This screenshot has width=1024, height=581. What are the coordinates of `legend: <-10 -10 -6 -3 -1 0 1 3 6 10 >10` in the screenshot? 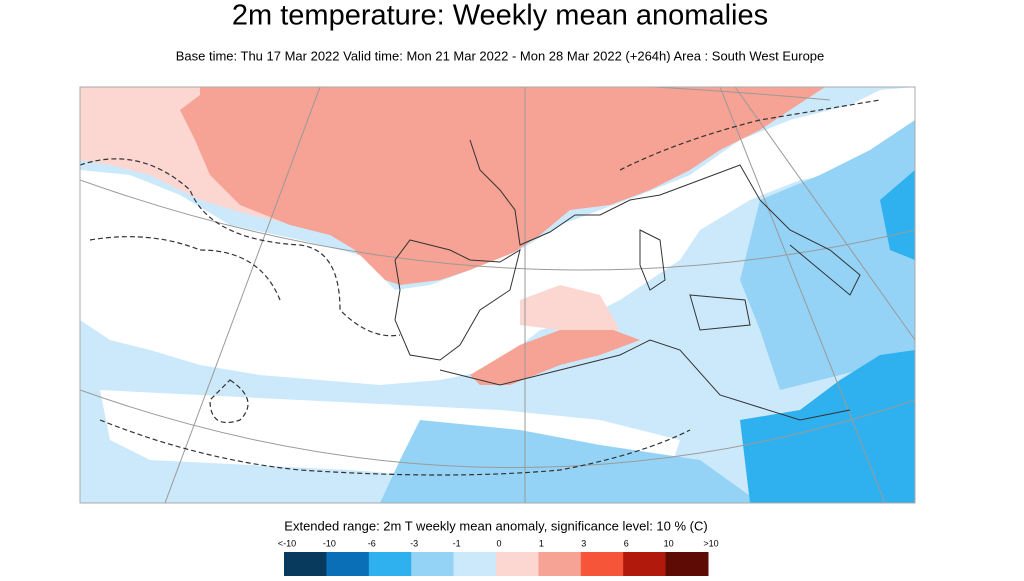 It's located at (498, 557).